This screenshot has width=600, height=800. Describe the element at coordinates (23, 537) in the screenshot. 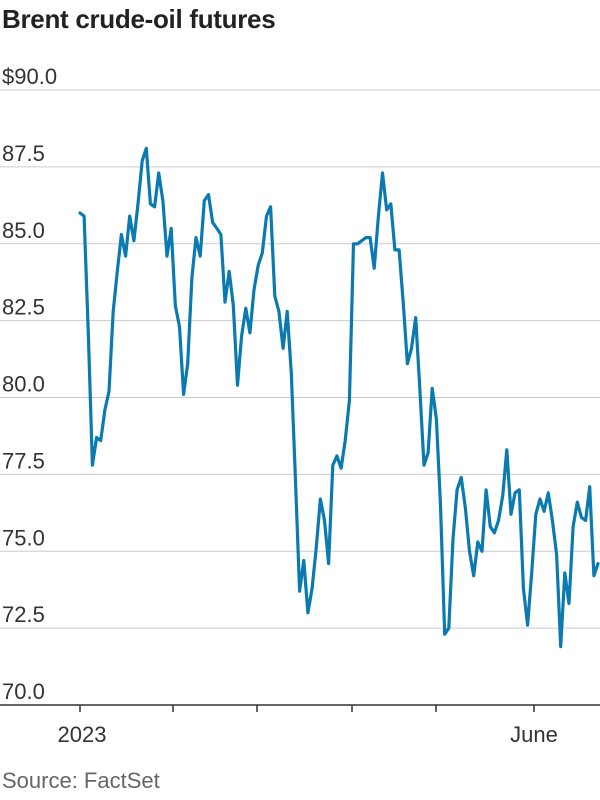

I see `y-tick-label: 75.0` at that location.